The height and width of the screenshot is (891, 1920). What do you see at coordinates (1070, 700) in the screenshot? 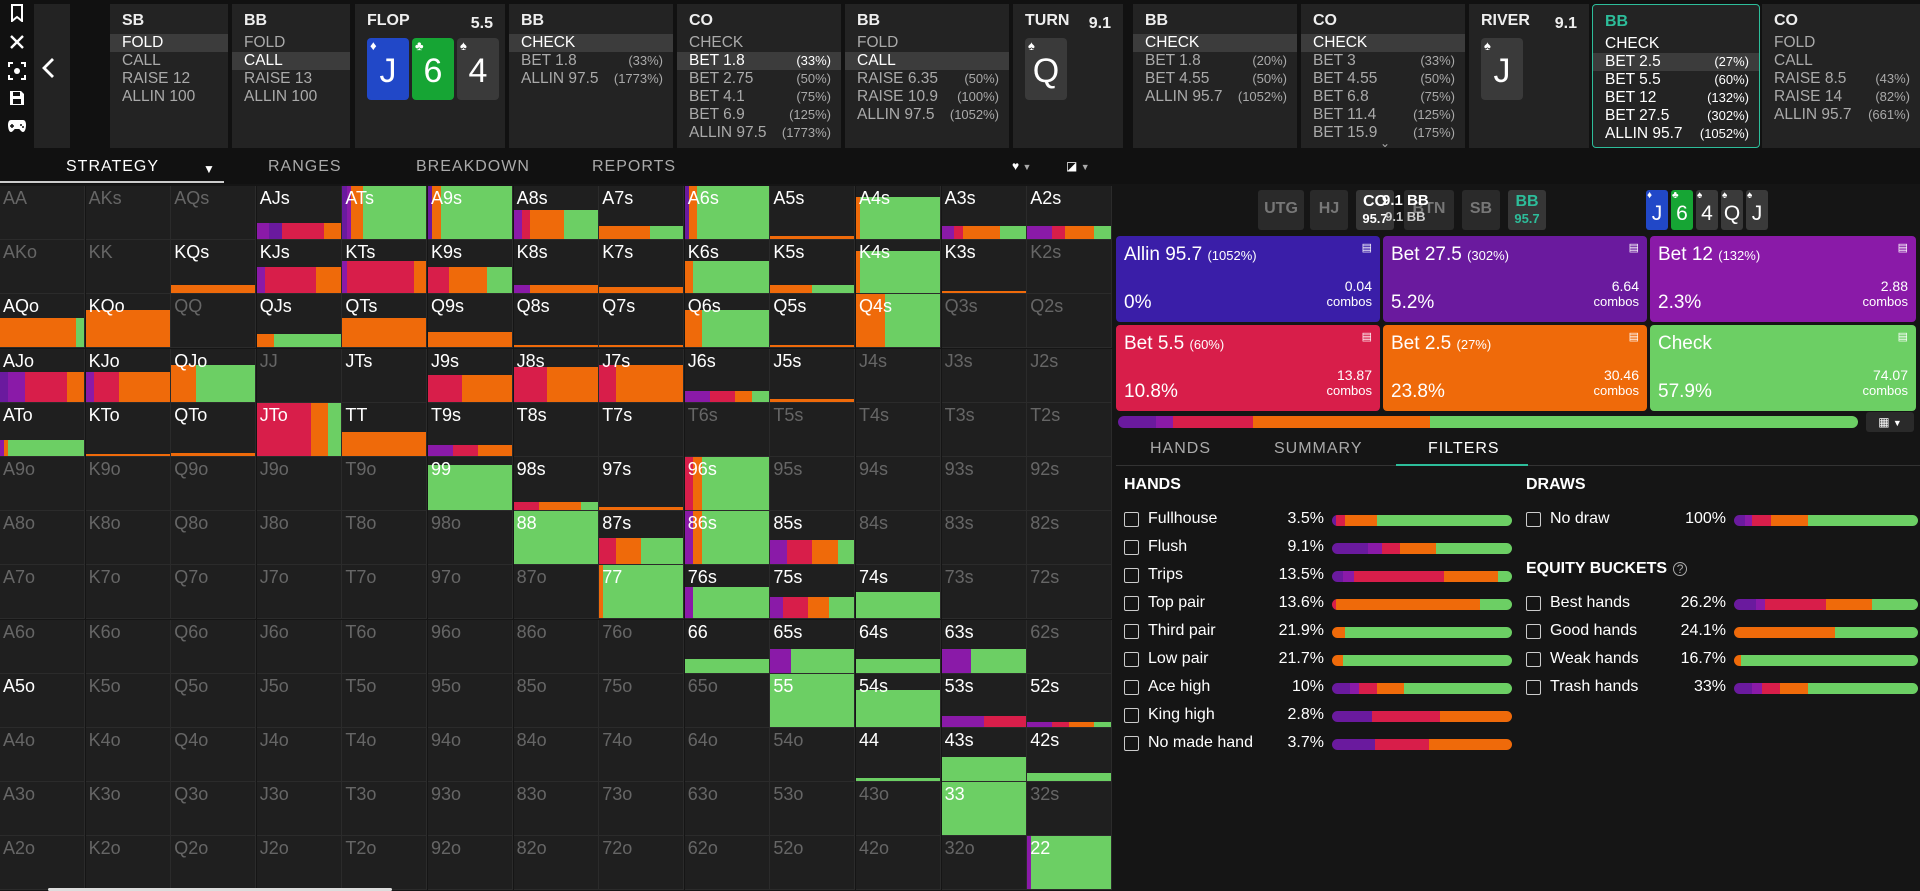
I see `hand-cell-52s: 52s` at bounding box center [1070, 700].